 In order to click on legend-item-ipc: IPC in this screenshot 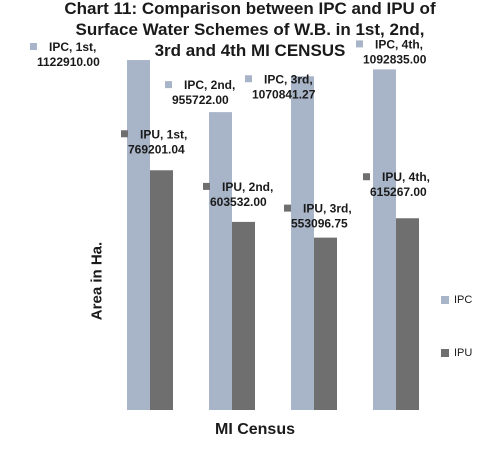, I will do `click(456, 300)`.